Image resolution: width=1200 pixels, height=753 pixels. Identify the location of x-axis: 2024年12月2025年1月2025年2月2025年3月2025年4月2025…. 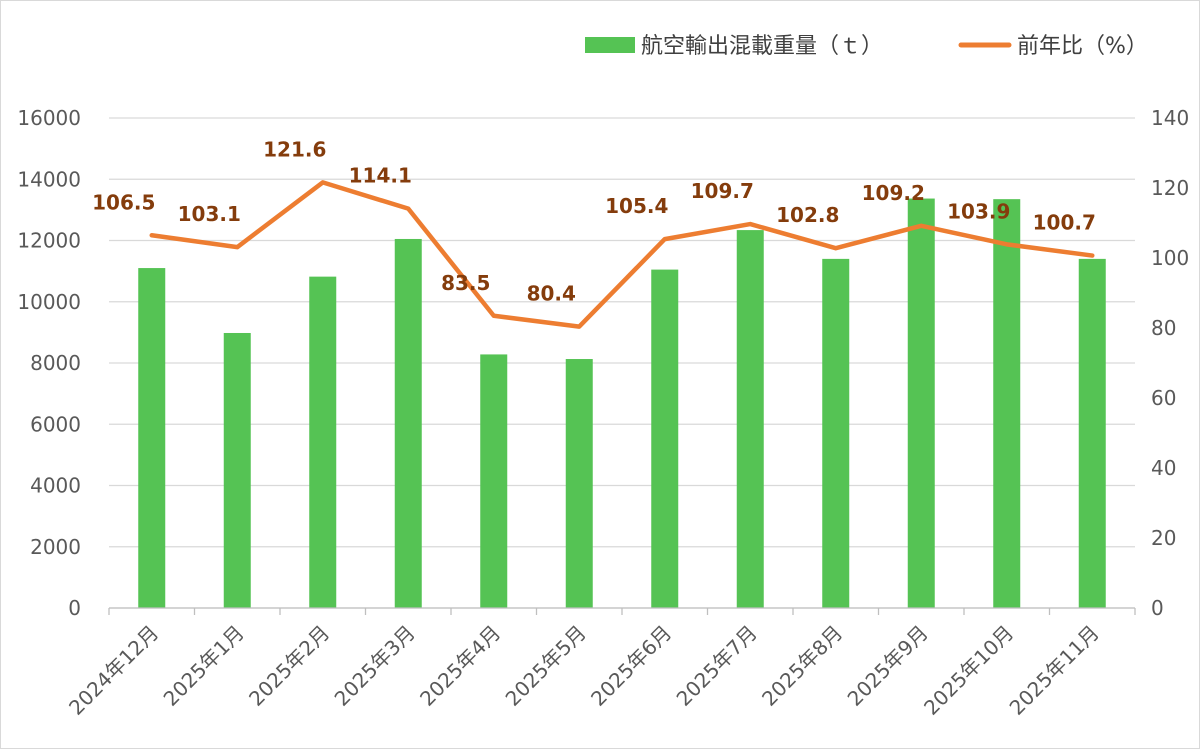
(600, 663).